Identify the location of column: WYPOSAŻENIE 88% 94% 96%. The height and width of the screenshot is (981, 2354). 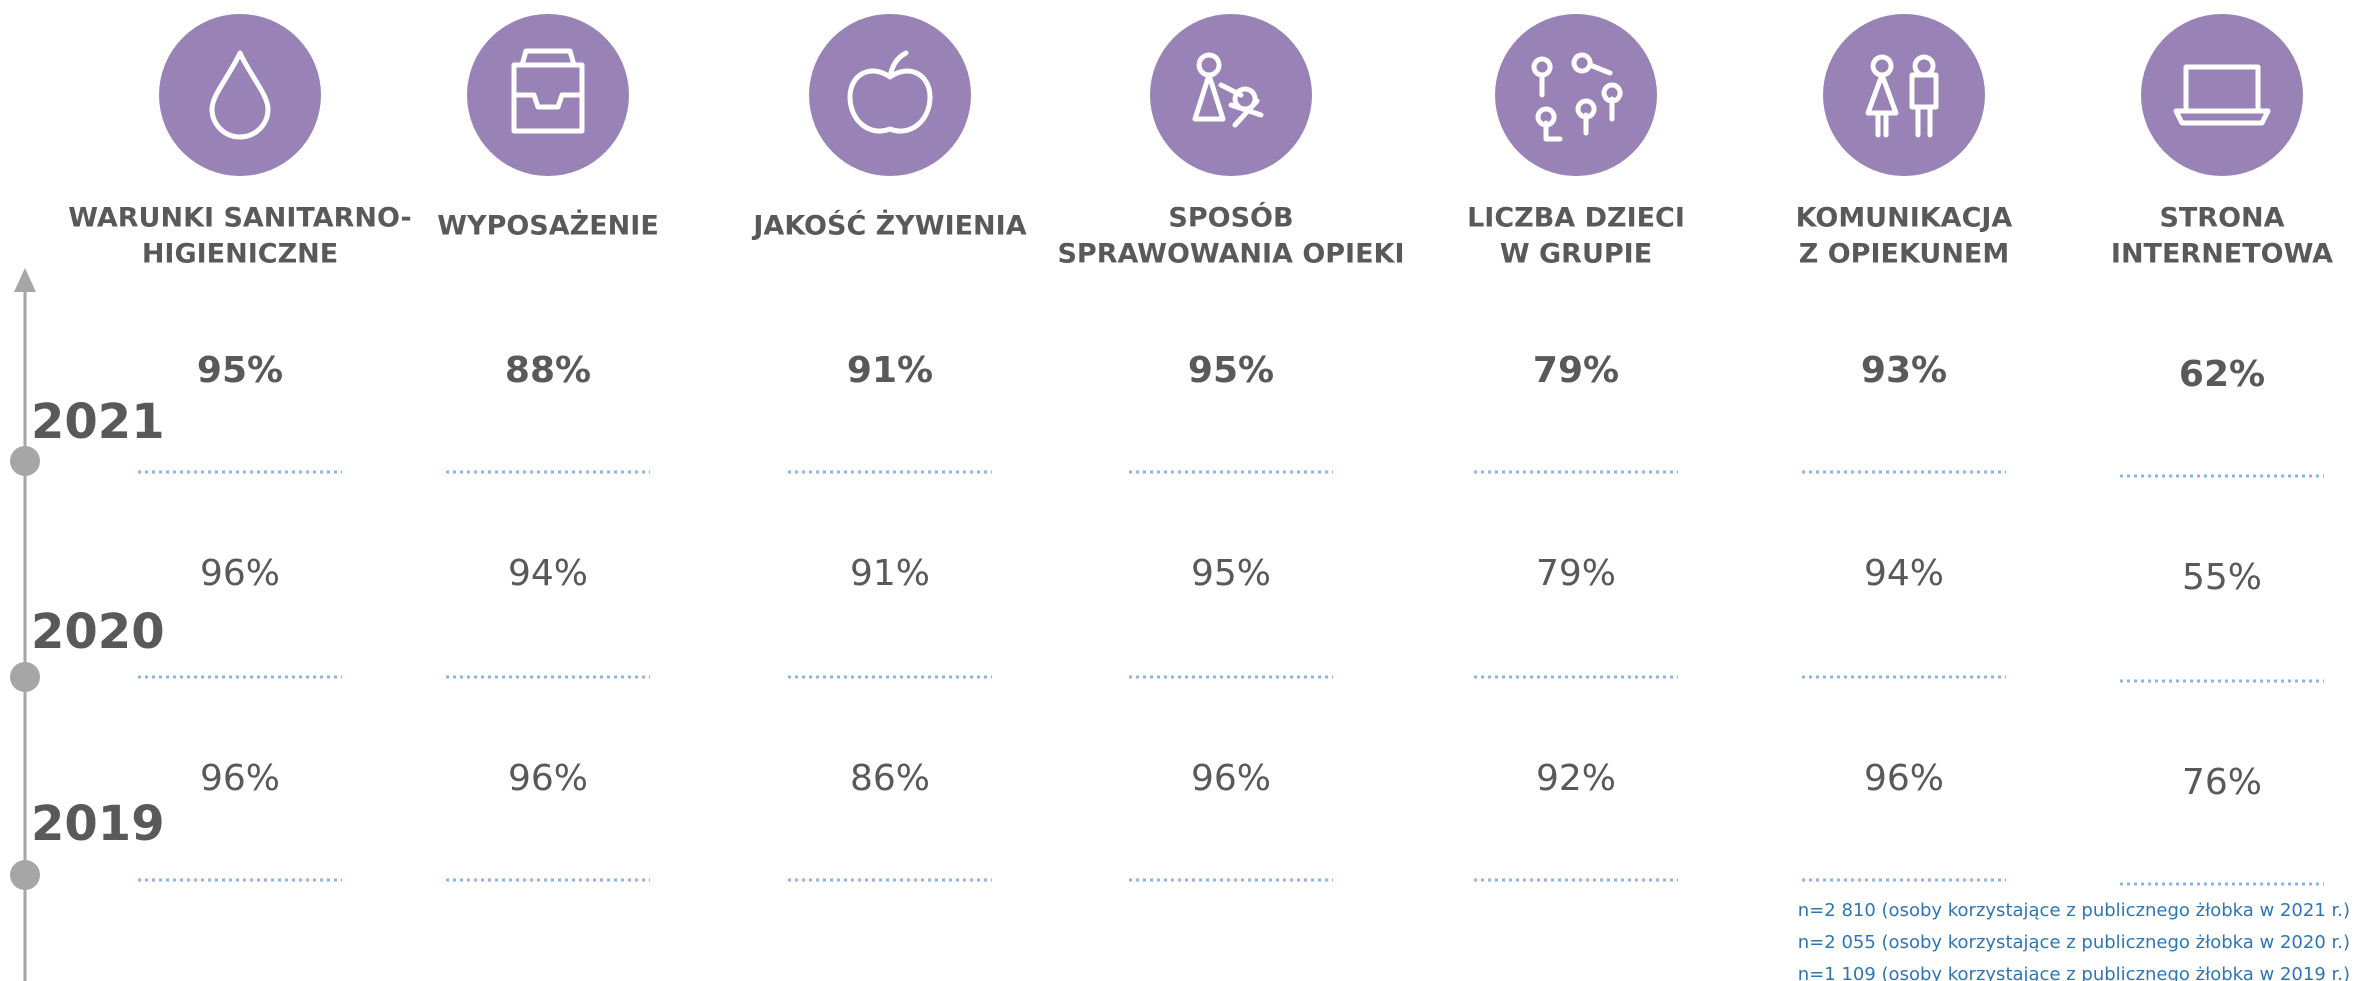
(548, 448).